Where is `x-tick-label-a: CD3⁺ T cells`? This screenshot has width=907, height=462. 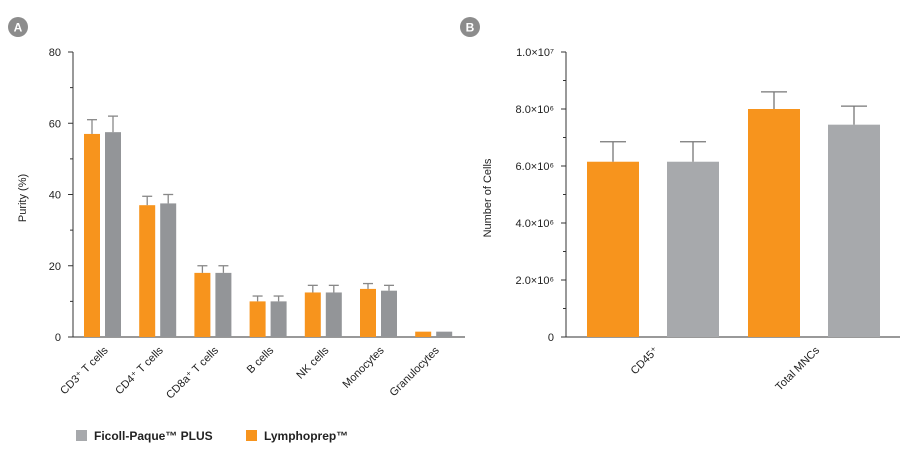
x-tick-label-a: CD3⁺ T cells is located at coordinates (84, 370).